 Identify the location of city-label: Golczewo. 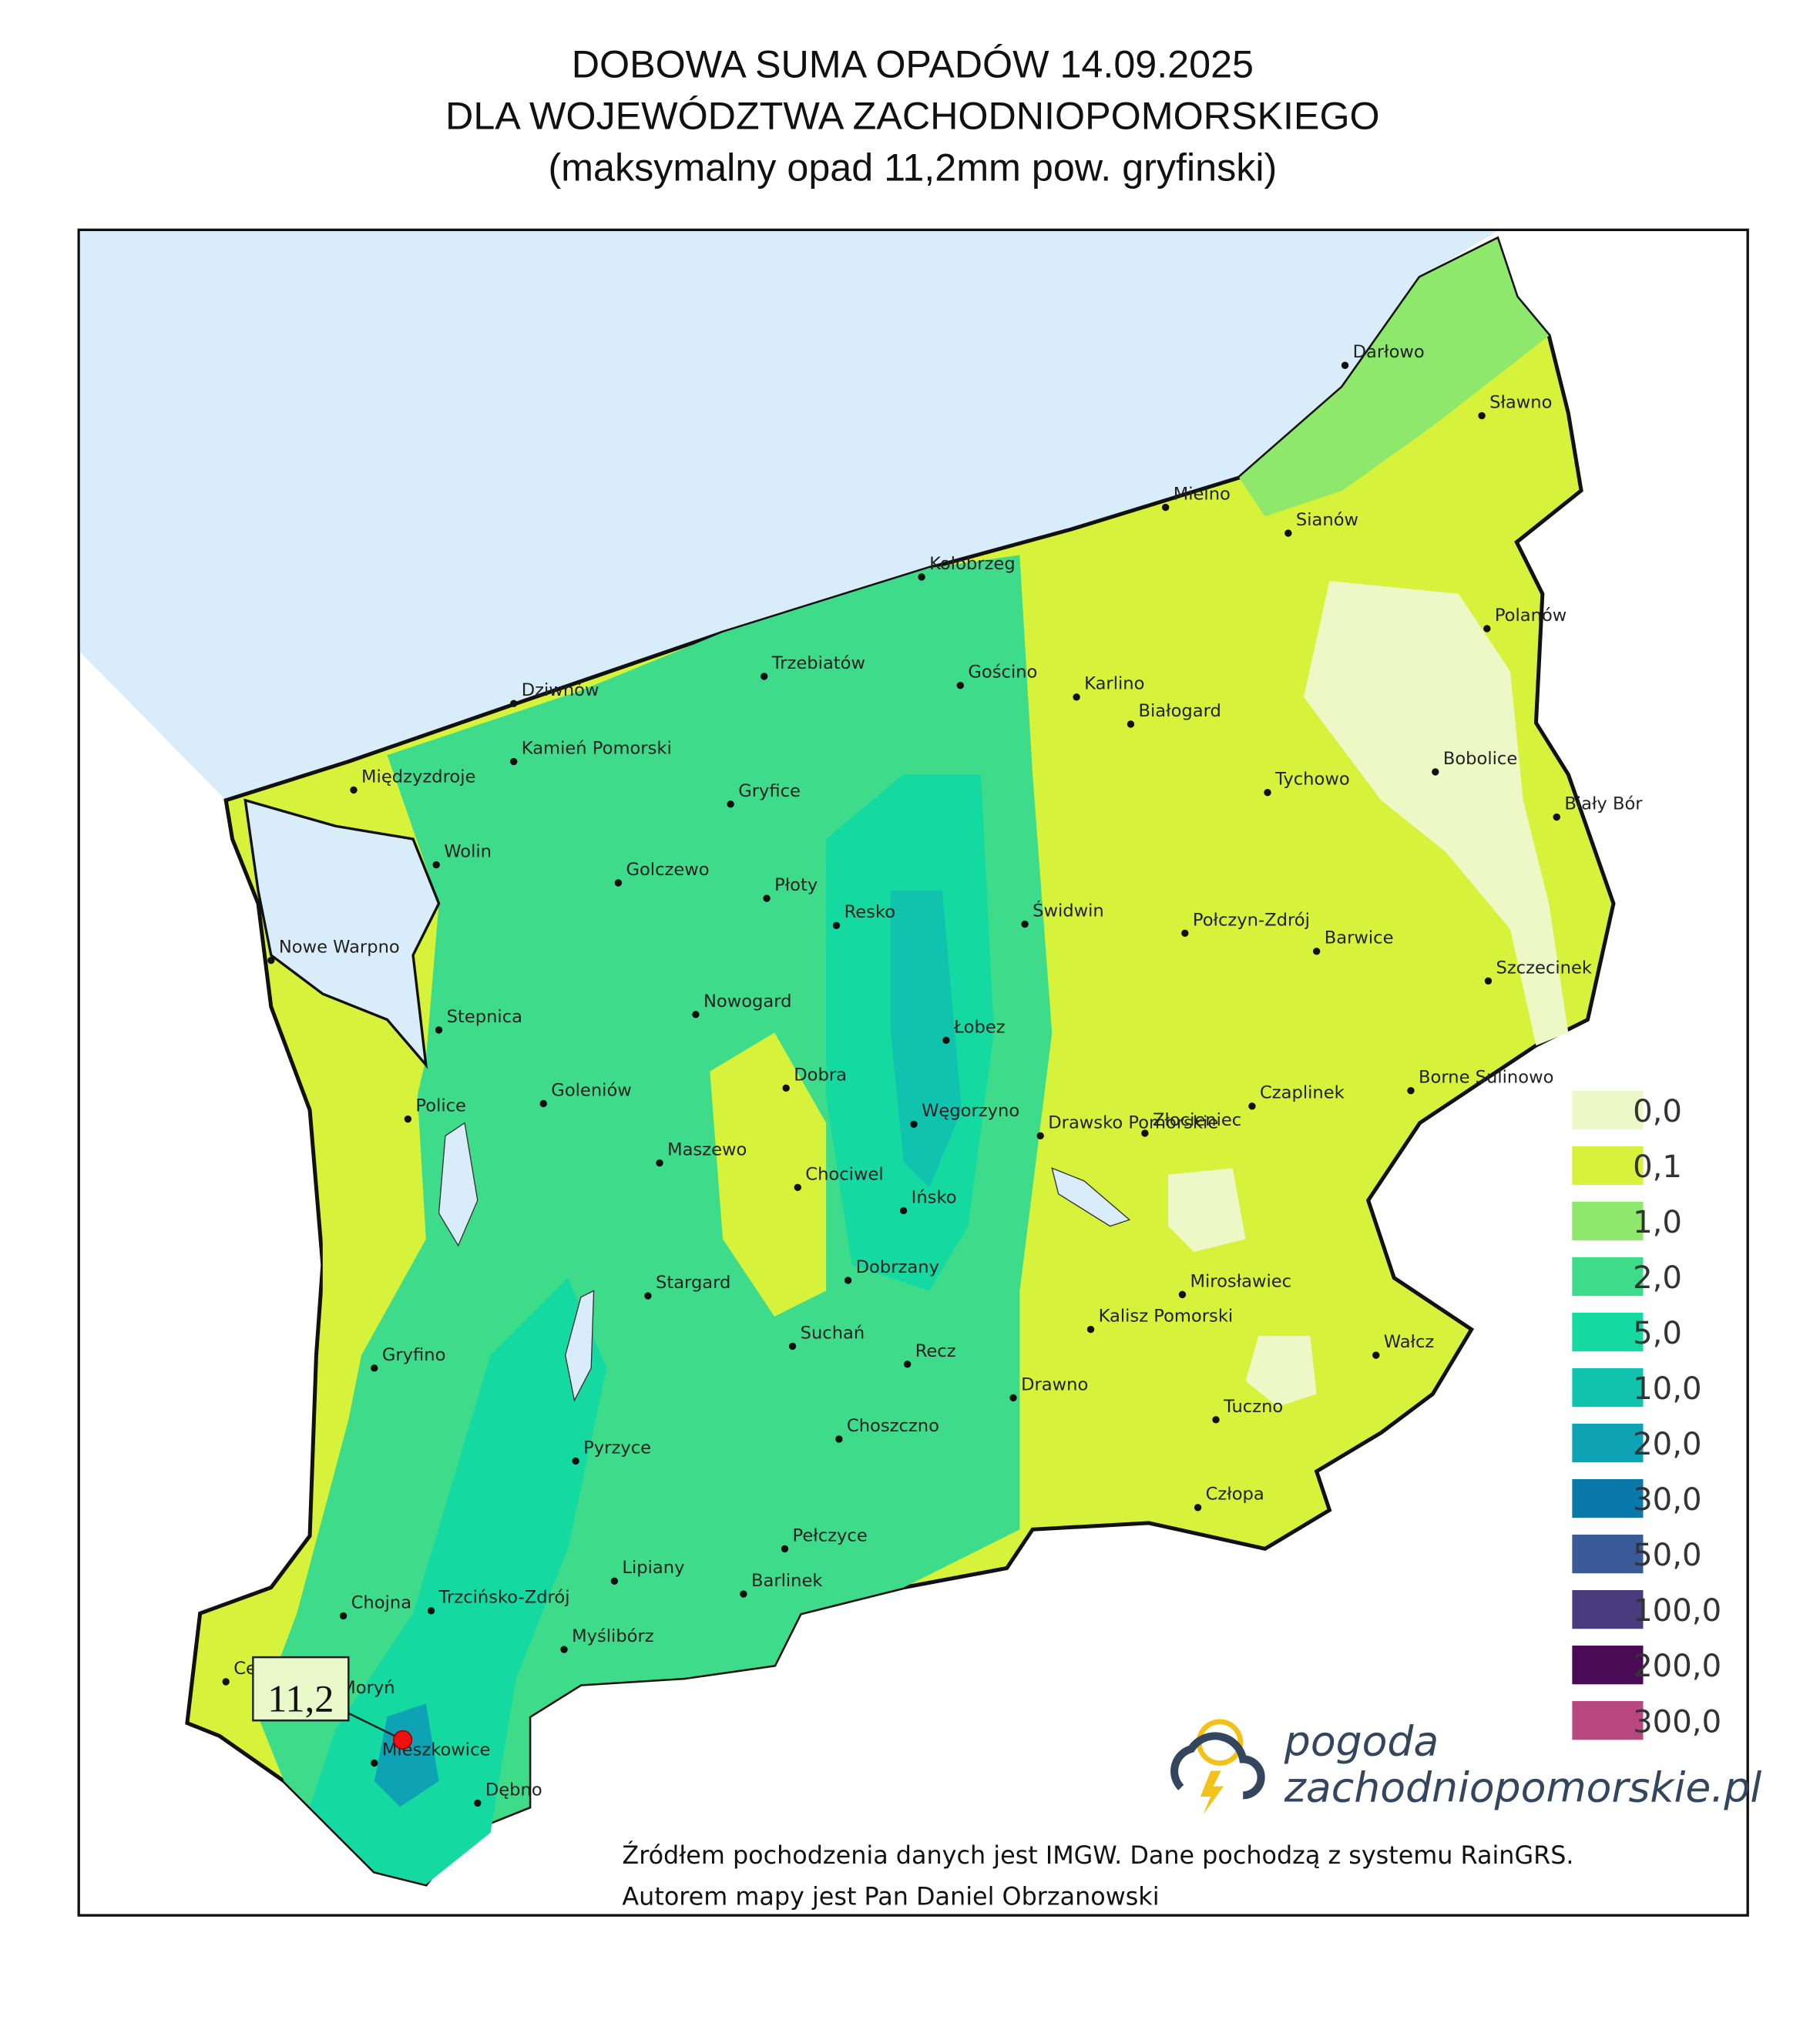
(668, 870).